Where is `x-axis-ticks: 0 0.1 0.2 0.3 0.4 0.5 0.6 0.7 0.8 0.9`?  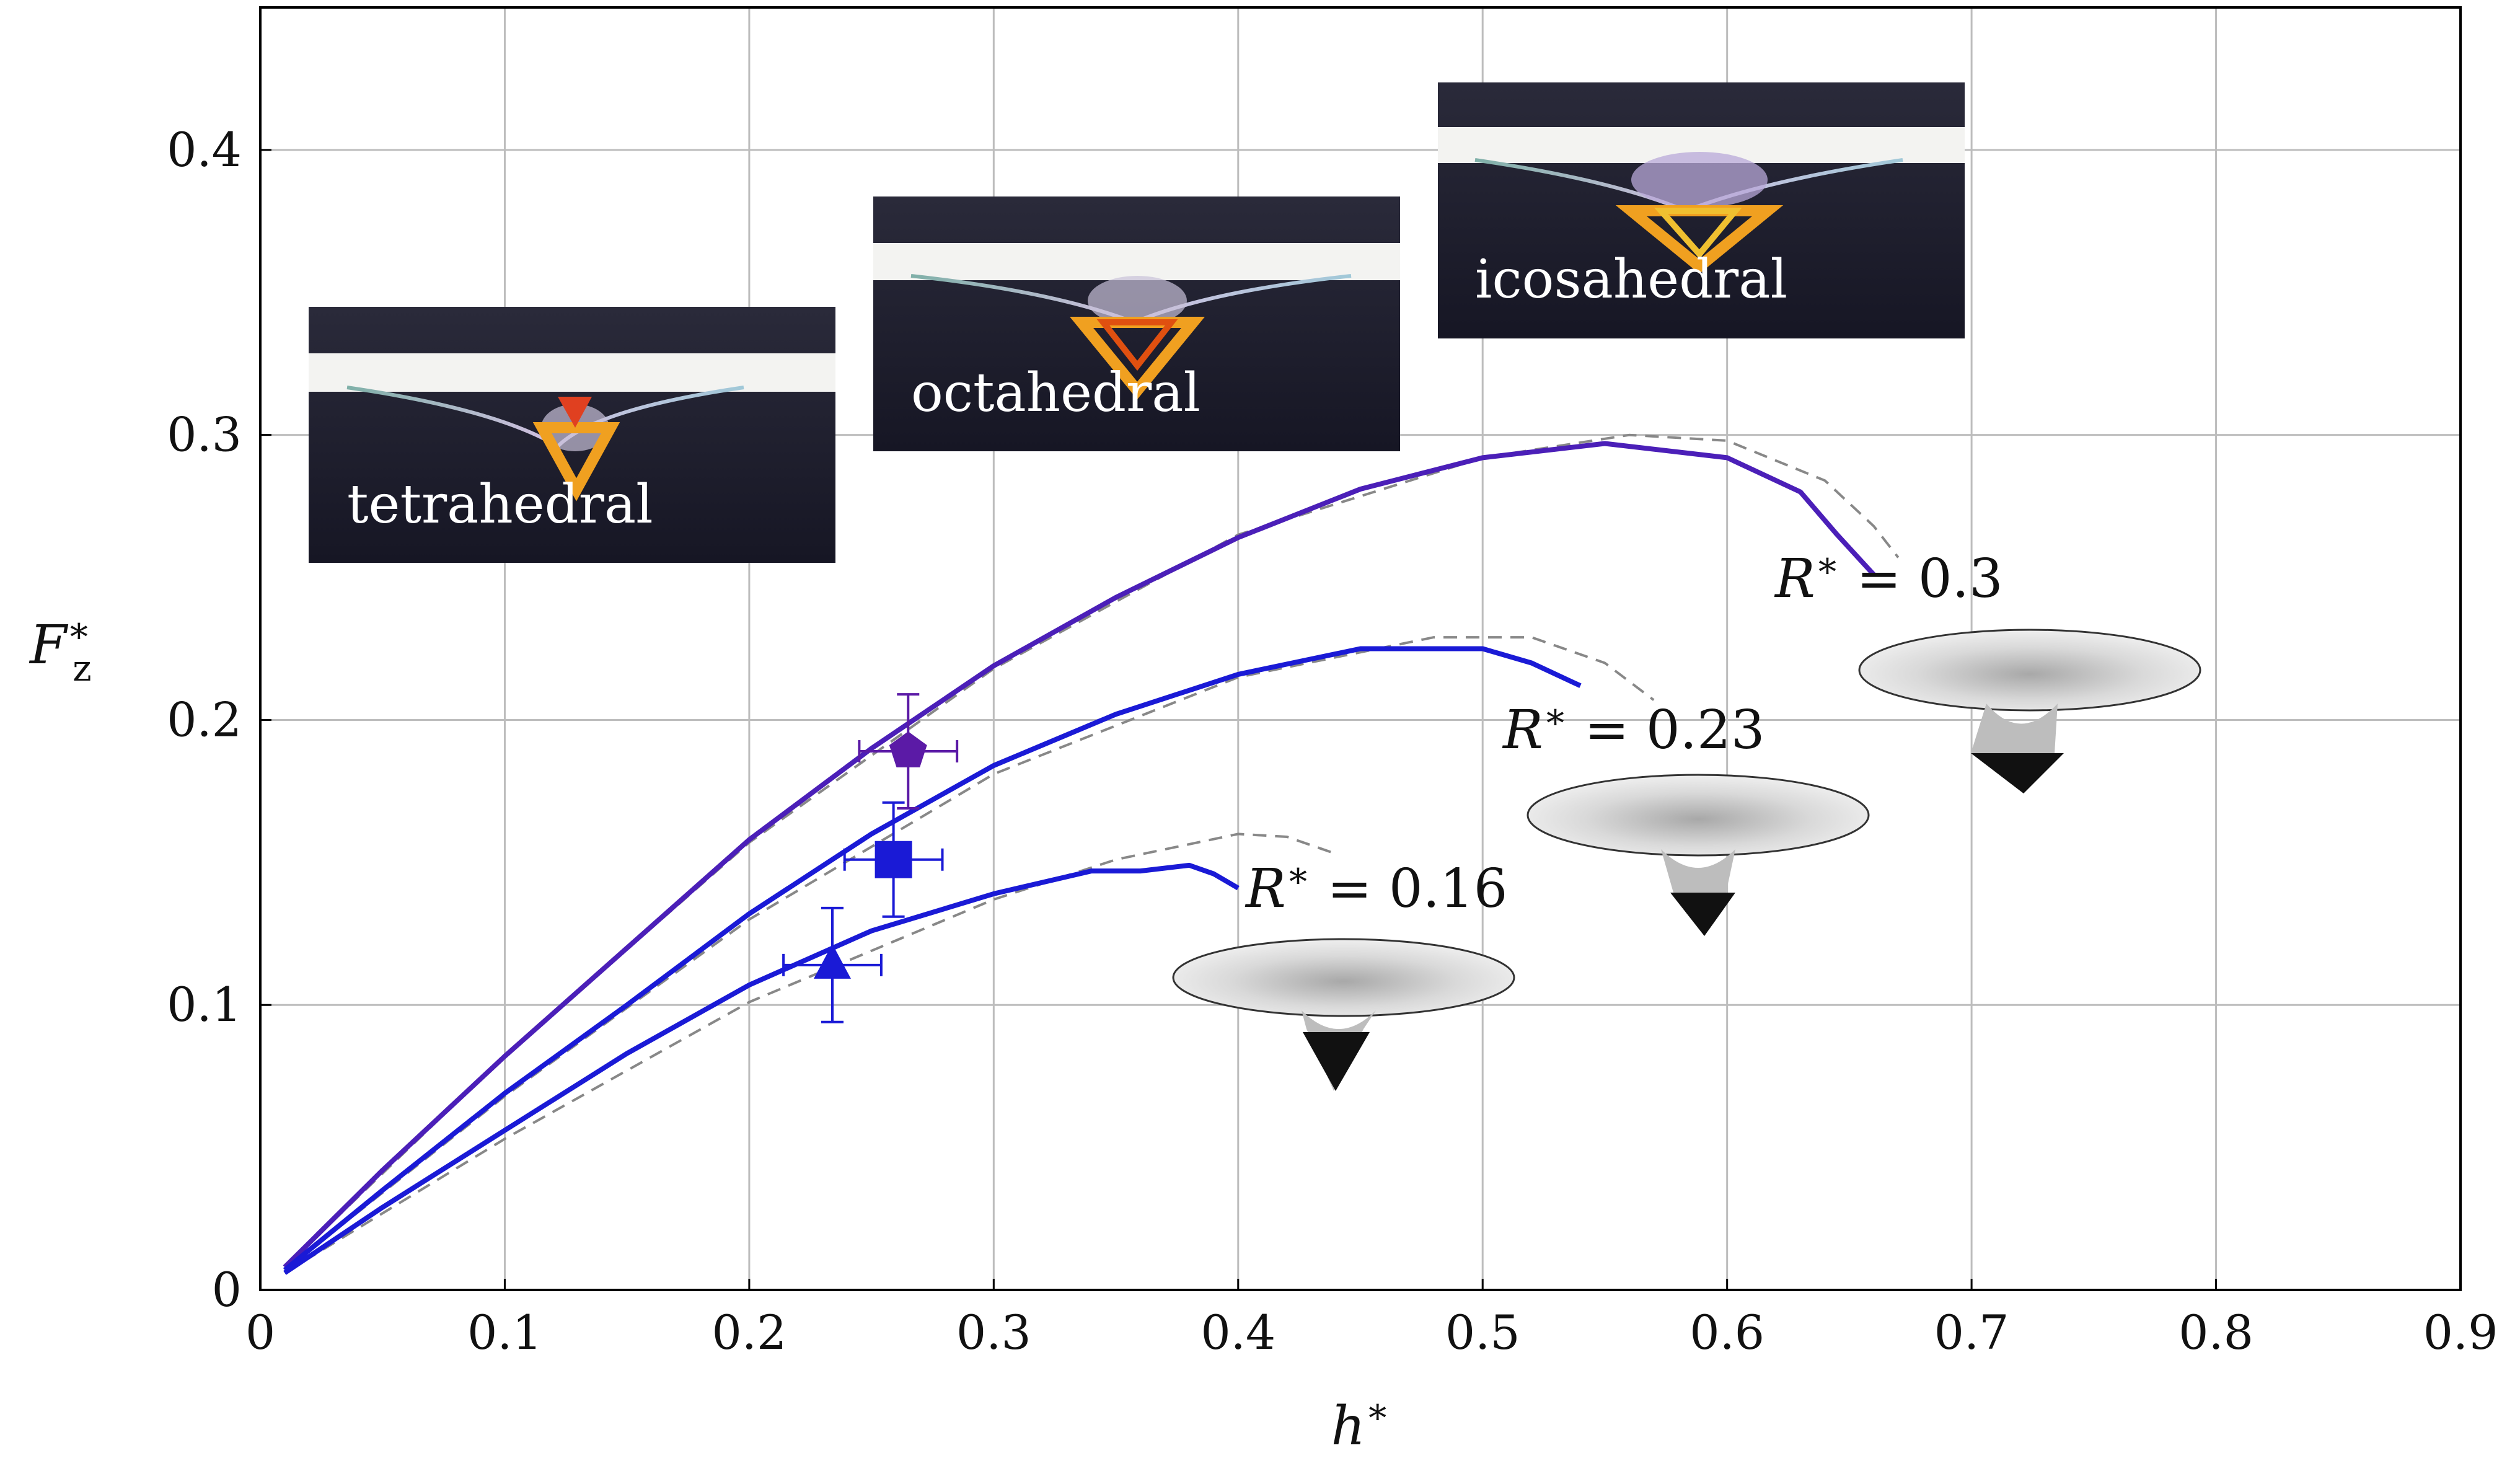 x-axis-ticks: 0 0.1 0.2 0.3 0.4 0.5 0.6 0.7 0.8 0.9 is located at coordinates (1371, 1319).